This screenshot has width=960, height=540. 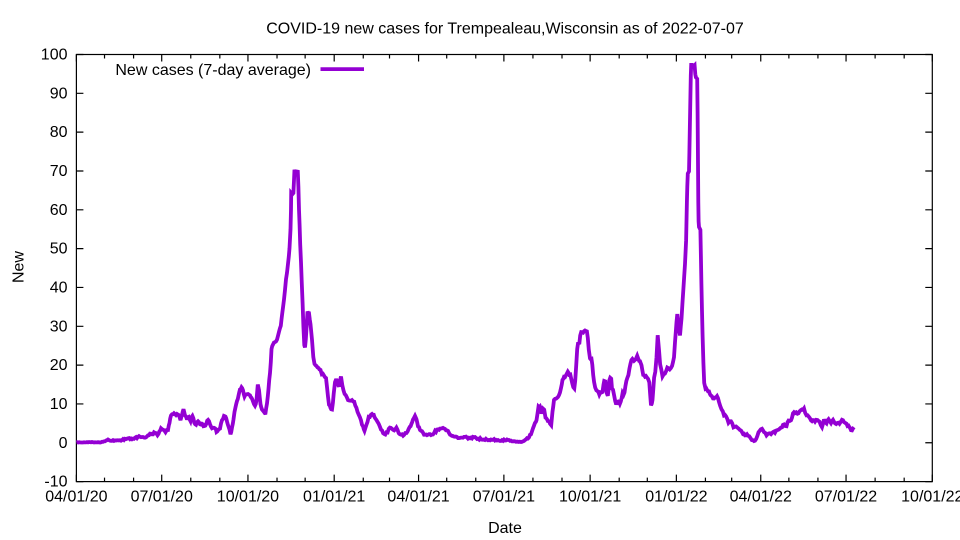 I want to click on svg-text: 10/01/22, so click(x=930, y=497).